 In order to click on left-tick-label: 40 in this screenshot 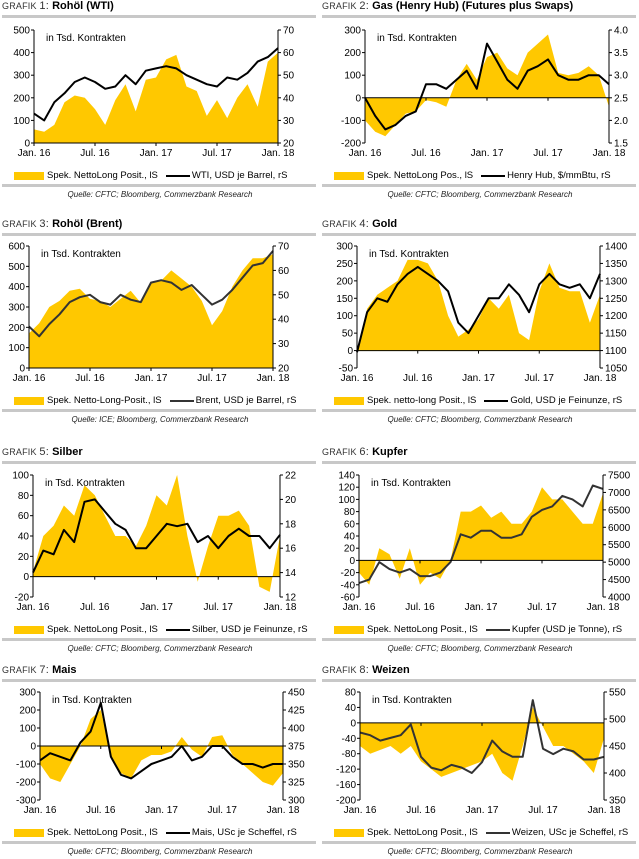, I will do `click(350, 537)`.